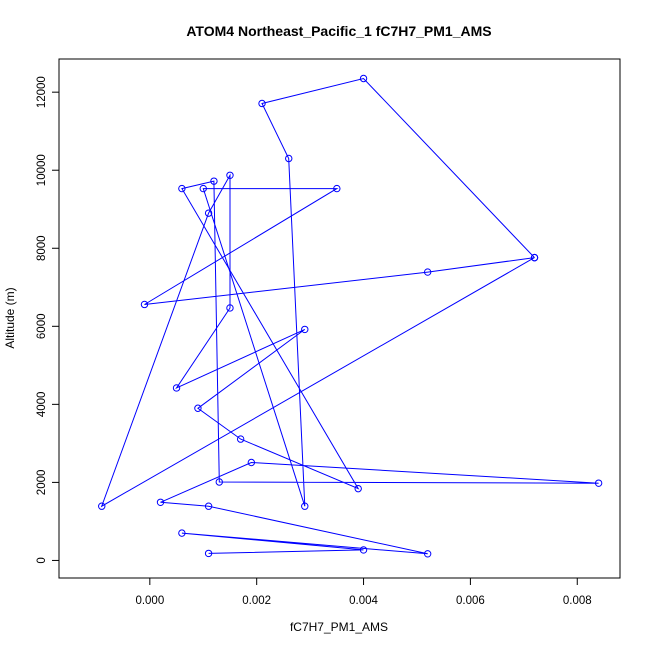  What do you see at coordinates (42, 248) in the screenshot?
I see `y-tick-label: 8000` at bounding box center [42, 248].